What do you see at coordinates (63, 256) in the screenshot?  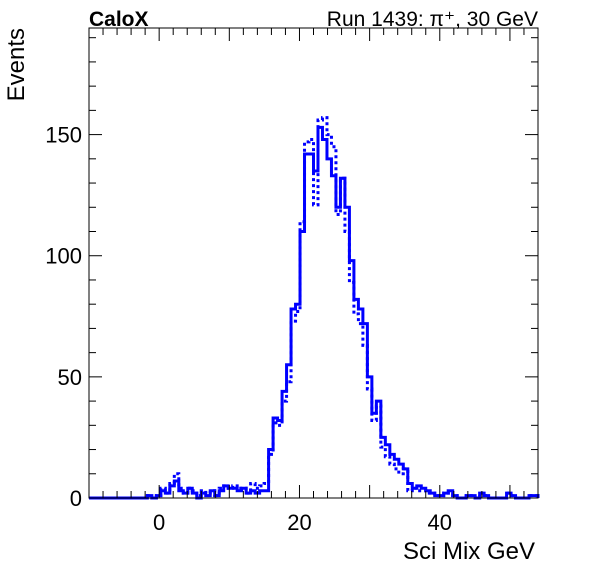 I see `y-tick-label: 100` at bounding box center [63, 256].